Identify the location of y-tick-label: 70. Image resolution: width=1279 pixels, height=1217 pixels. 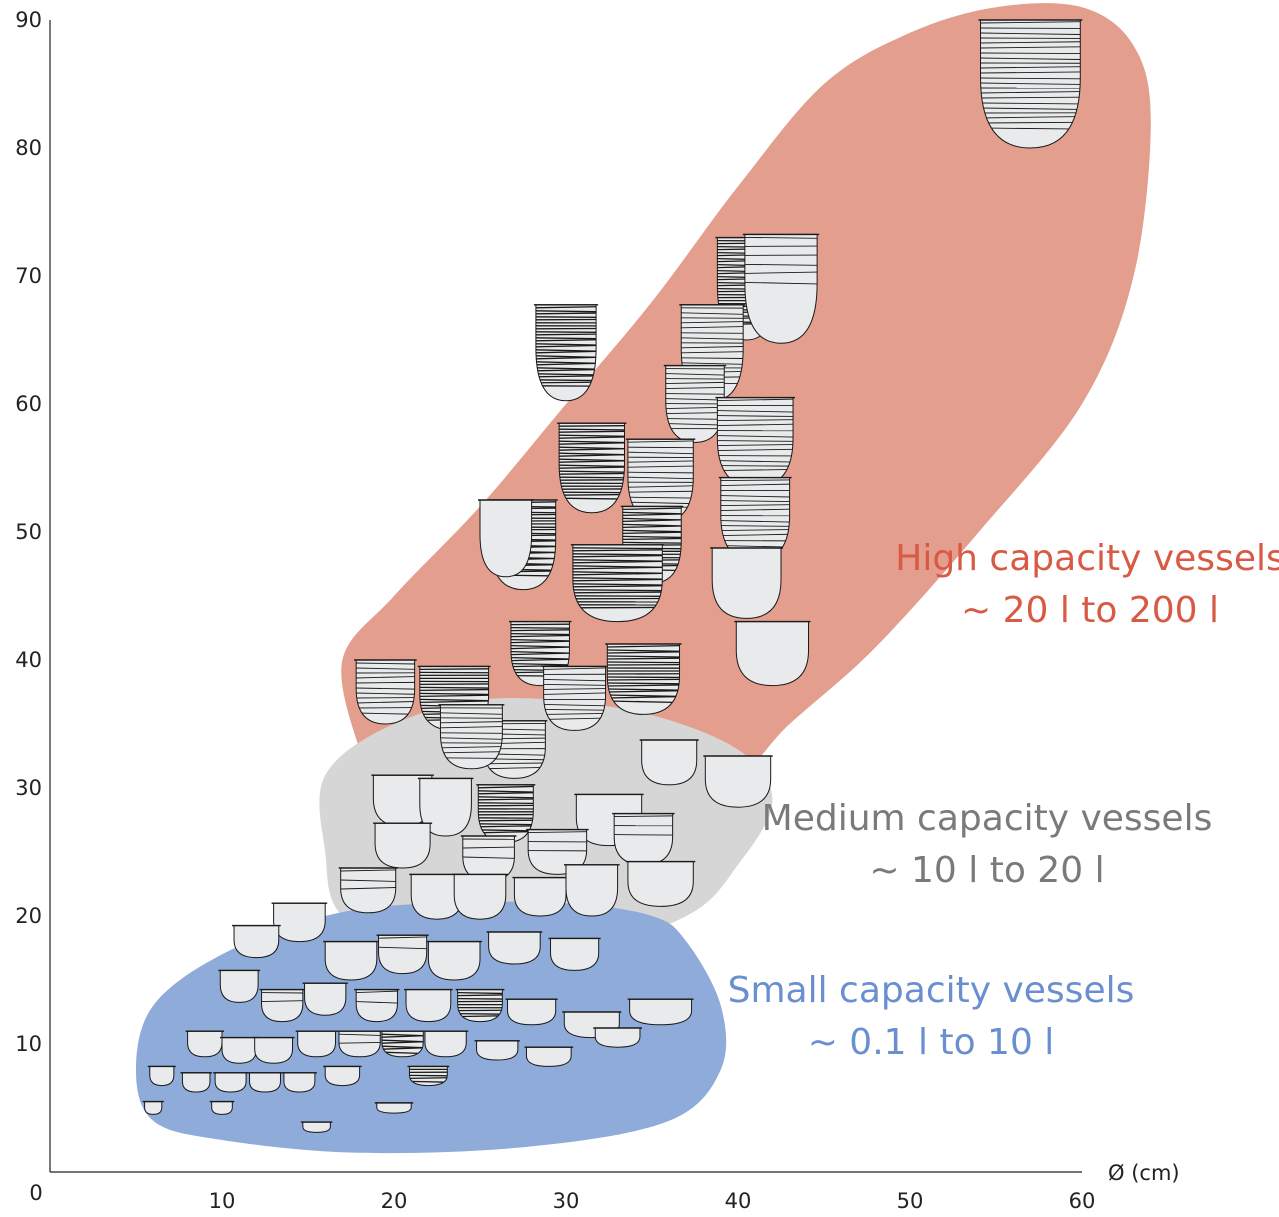
(28, 276).